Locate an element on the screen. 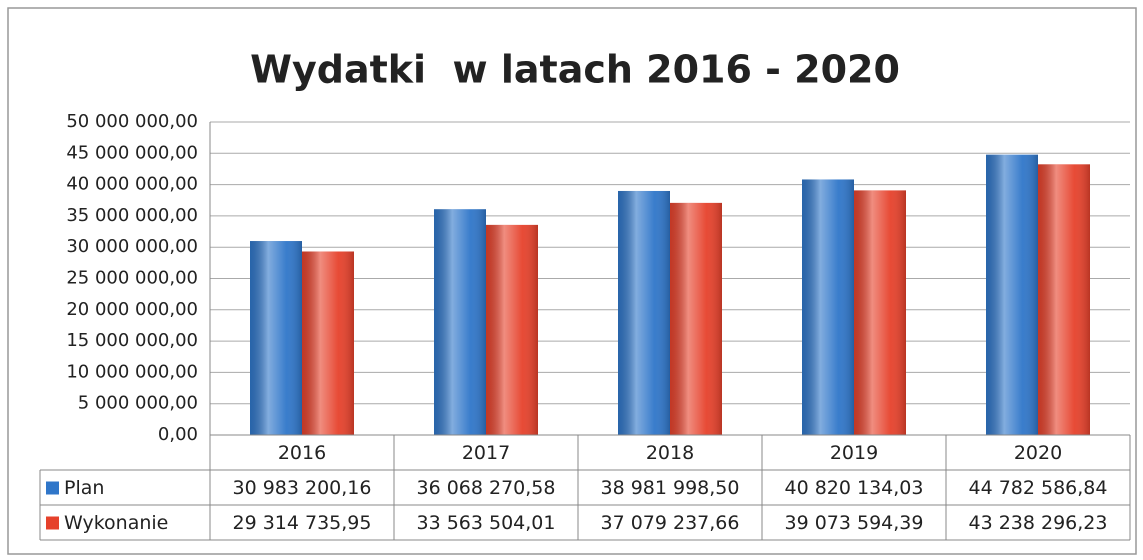 This screenshot has width=1143, height=560. table-value: 29 314 735,95 is located at coordinates (301, 523).